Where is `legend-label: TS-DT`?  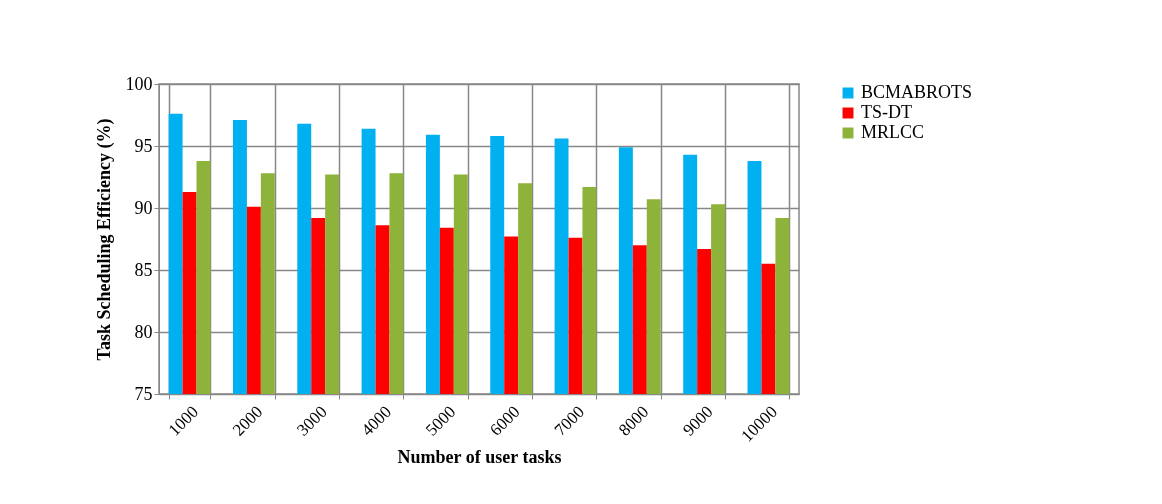 legend-label: TS-DT is located at coordinates (886, 112).